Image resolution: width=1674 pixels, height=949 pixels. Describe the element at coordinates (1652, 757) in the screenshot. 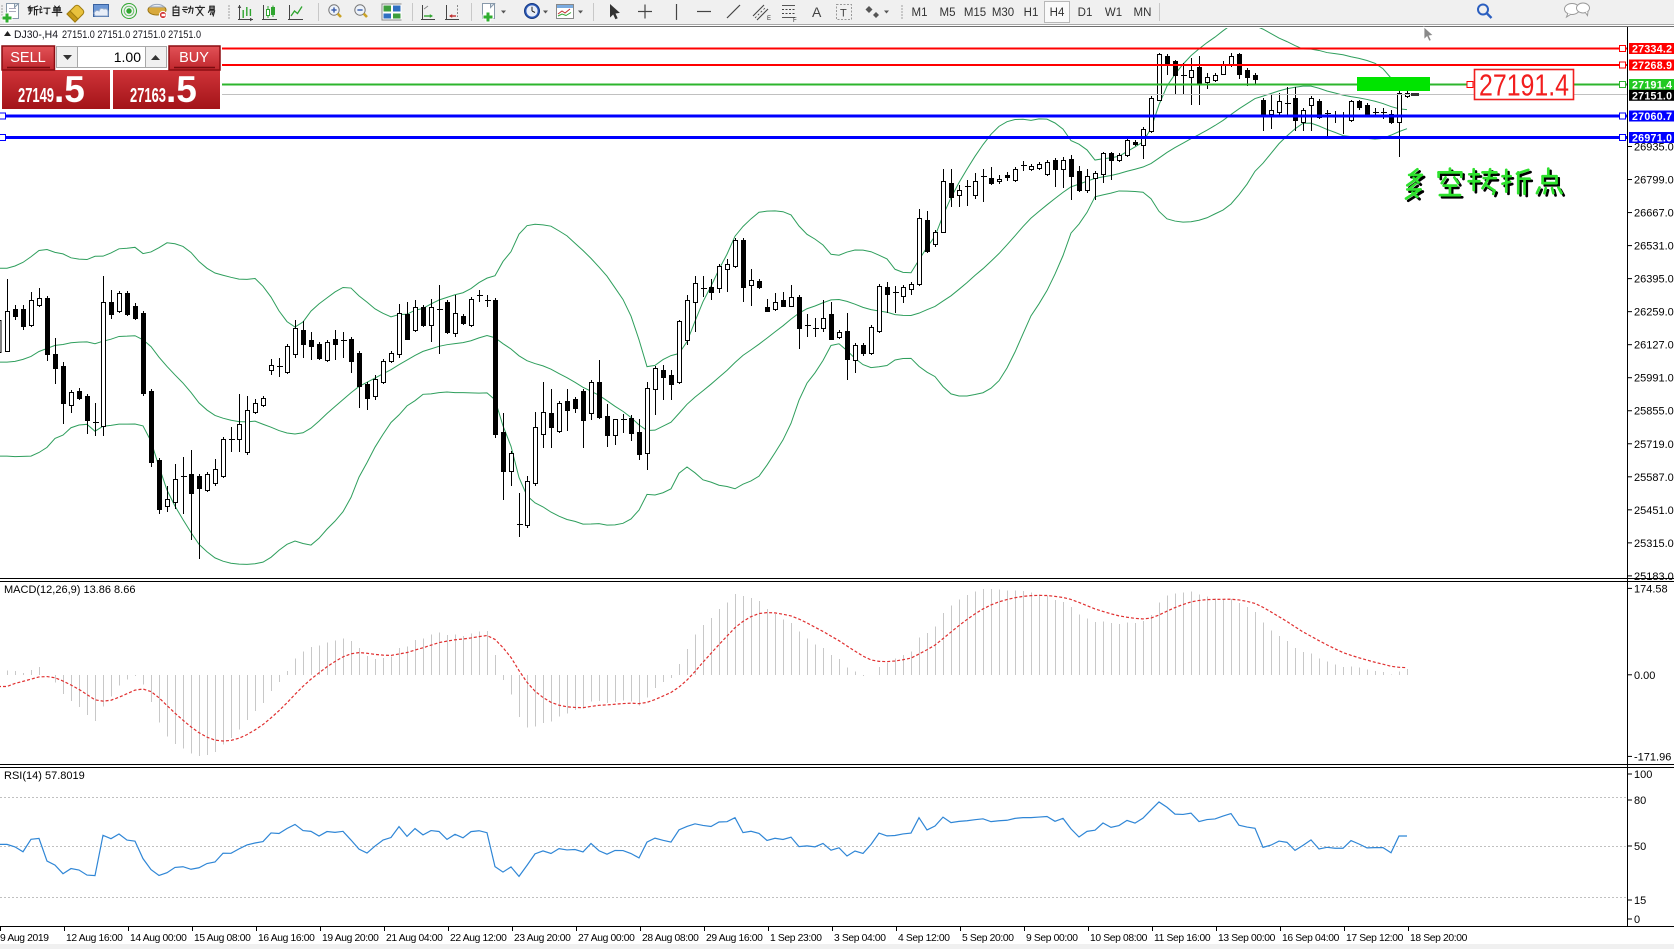

I see `svg-text: -171.96` at that location.